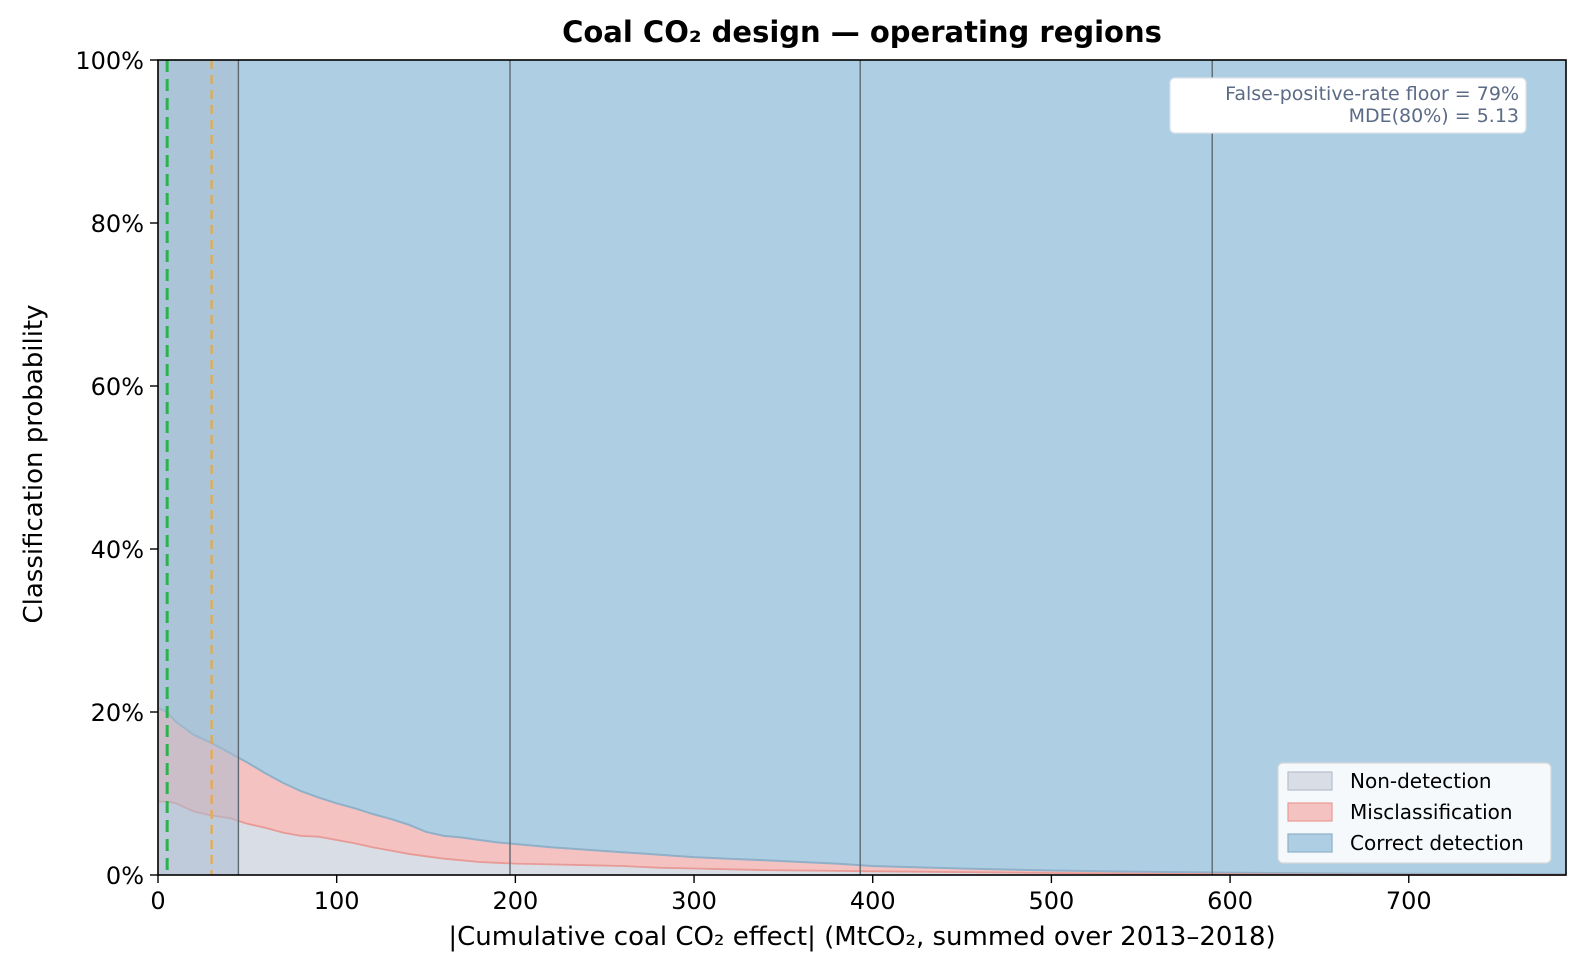  I want to click on x-tick-label: 400, so click(873, 901).